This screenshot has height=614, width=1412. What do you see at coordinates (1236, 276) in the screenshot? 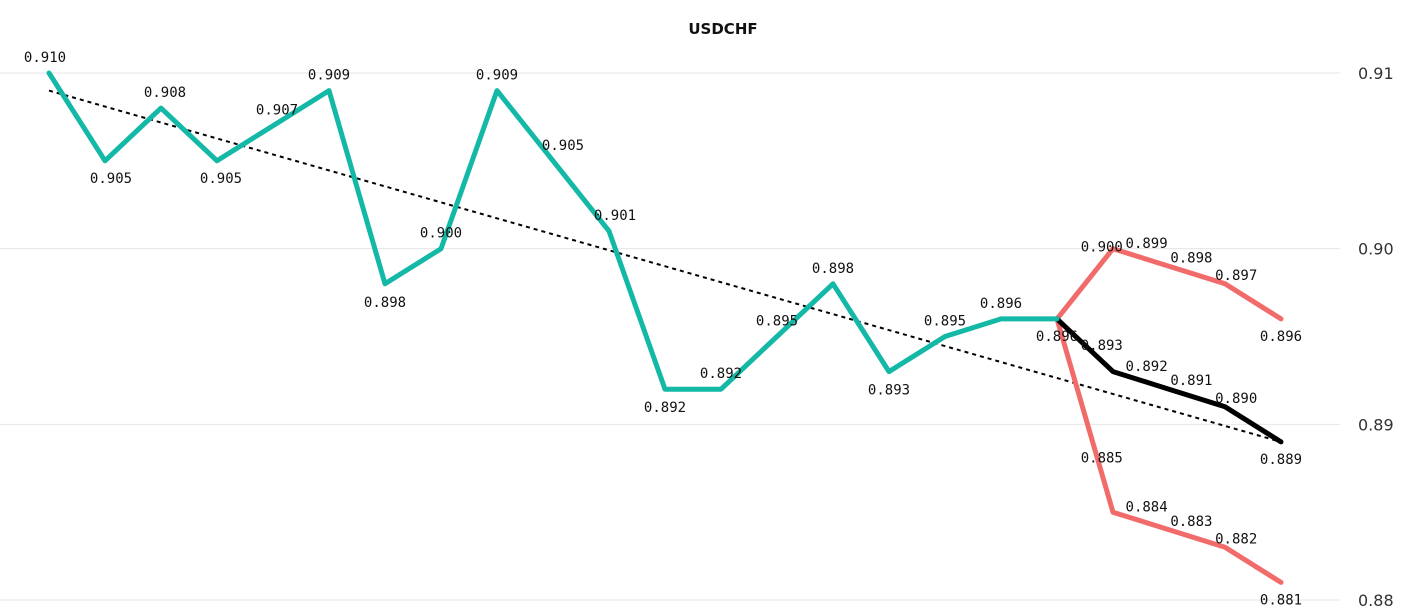
I see `data-label-upper: 0.897` at bounding box center [1236, 276].